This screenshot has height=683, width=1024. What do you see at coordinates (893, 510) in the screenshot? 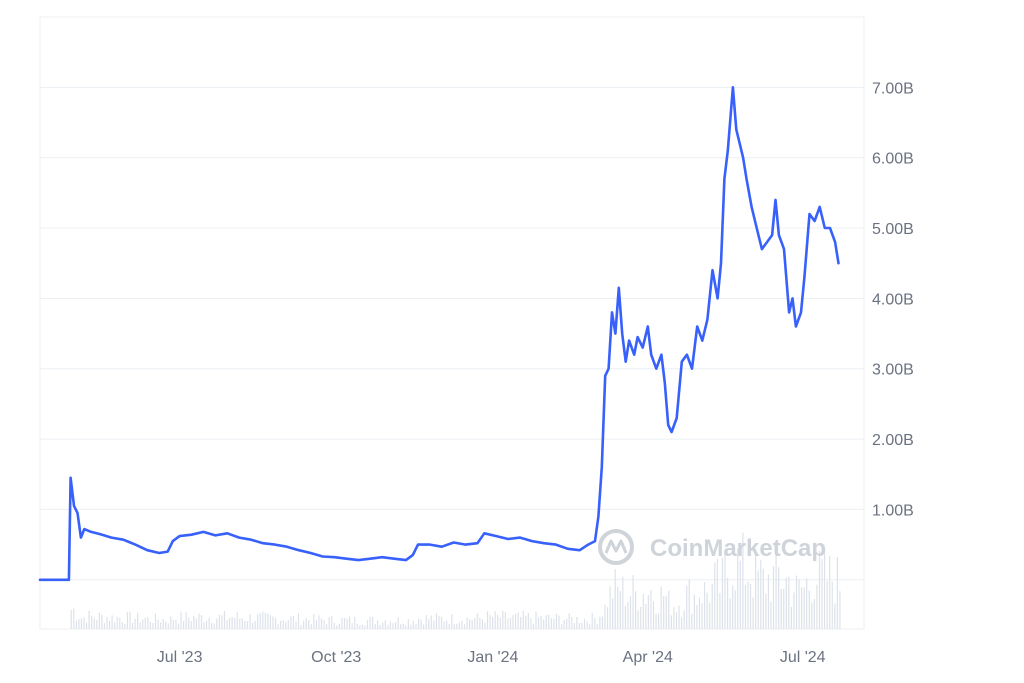
I see `y-tick-label: 1.00B` at bounding box center [893, 510].